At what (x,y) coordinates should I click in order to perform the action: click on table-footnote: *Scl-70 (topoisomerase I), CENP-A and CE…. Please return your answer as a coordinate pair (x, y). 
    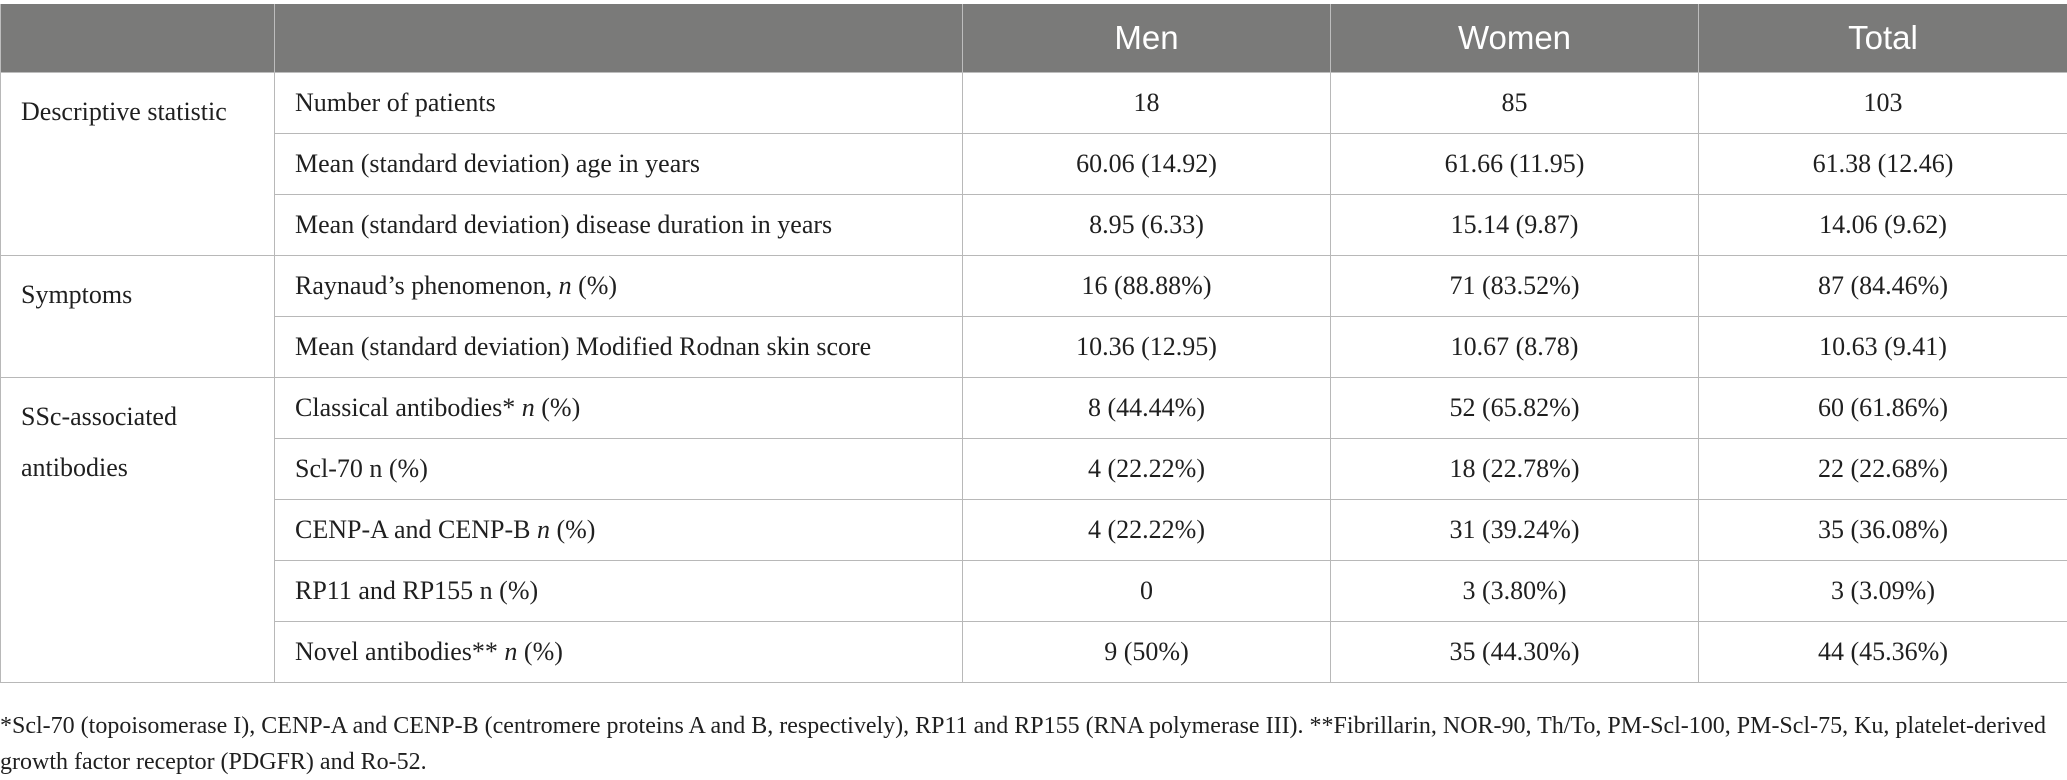
    Looking at the image, I should click on (1025, 744).